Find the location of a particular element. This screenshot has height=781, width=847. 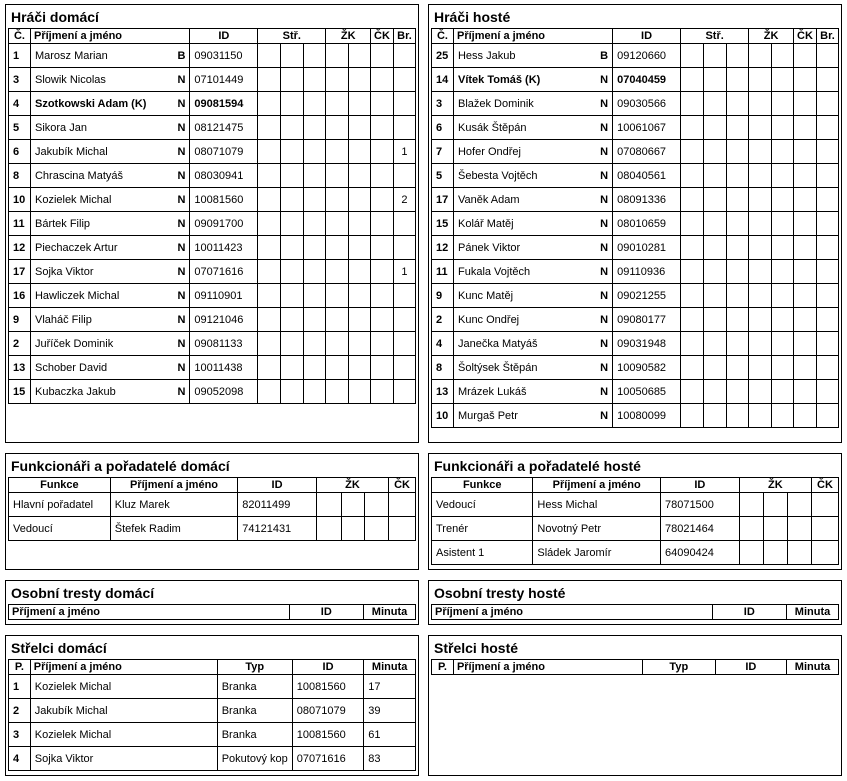

scorer-id: 10081560 is located at coordinates (328, 686).